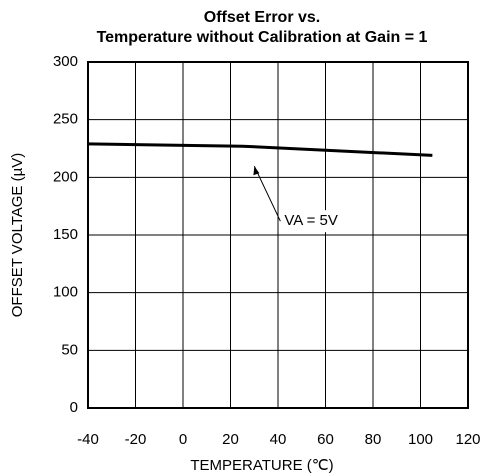 The width and height of the screenshot is (480, 476). Describe the element at coordinates (136, 439) in the screenshot. I see `x-tick-label: -20` at that location.